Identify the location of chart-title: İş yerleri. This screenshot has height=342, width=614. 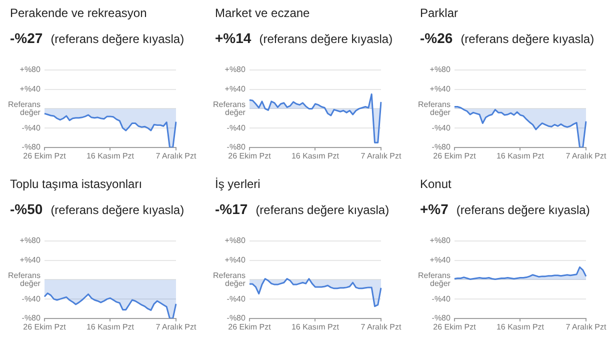
(237, 184).